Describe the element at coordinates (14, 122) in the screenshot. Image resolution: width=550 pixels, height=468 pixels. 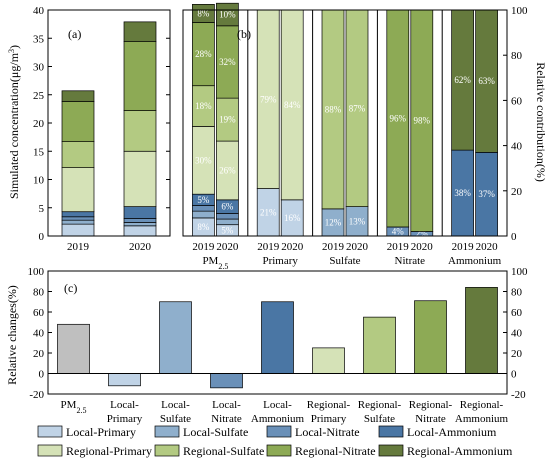
I see `panel-a-ylabel: Simulated concentration(μg/m3)` at that location.